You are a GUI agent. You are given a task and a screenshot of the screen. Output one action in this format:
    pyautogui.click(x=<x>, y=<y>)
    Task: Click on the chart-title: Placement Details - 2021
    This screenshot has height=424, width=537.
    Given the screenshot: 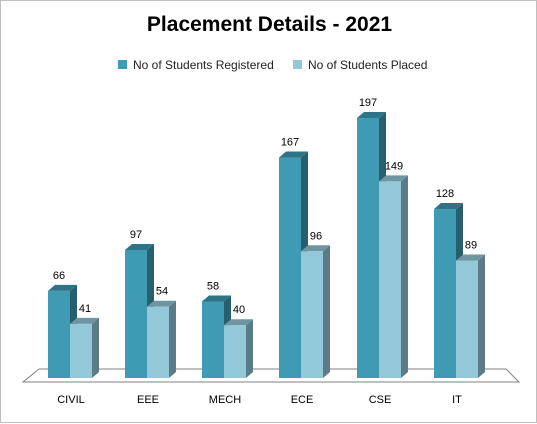 What is the action you would take?
    pyautogui.click(x=269, y=24)
    